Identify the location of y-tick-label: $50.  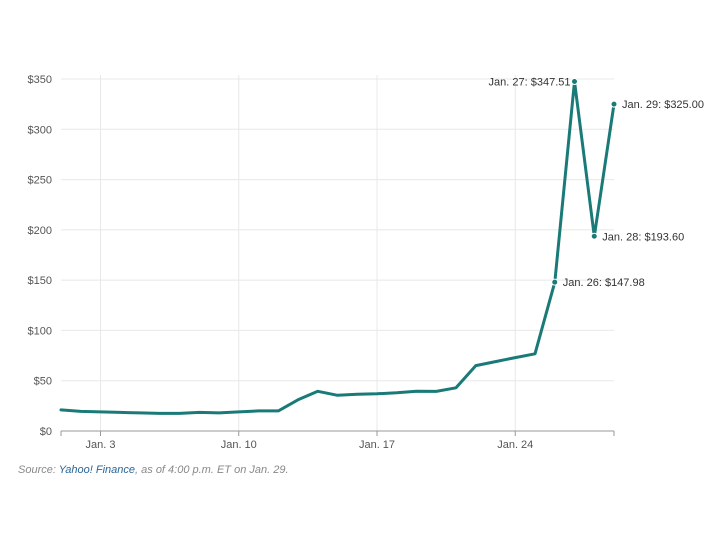
(43, 382).